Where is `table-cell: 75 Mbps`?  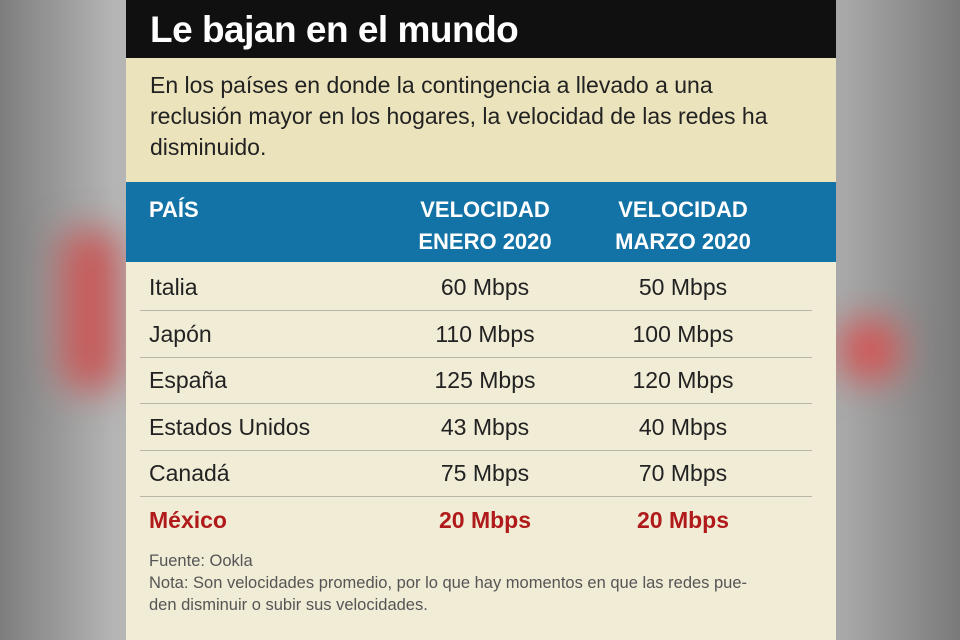
table-cell: 75 Mbps is located at coordinates (485, 473).